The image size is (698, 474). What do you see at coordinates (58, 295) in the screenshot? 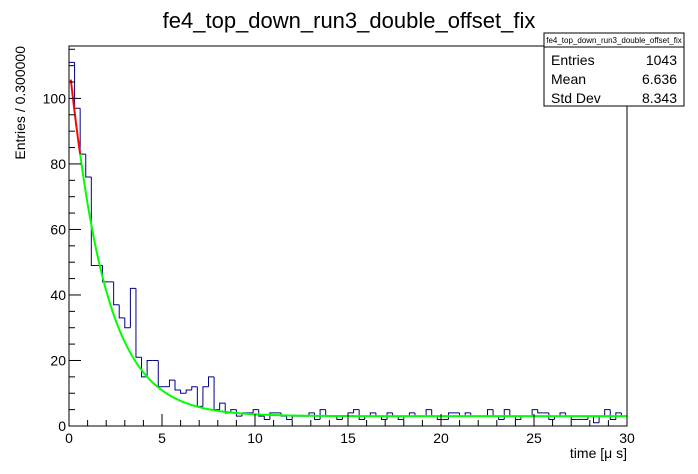
I see `y-tick-label: 40` at bounding box center [58, 295].